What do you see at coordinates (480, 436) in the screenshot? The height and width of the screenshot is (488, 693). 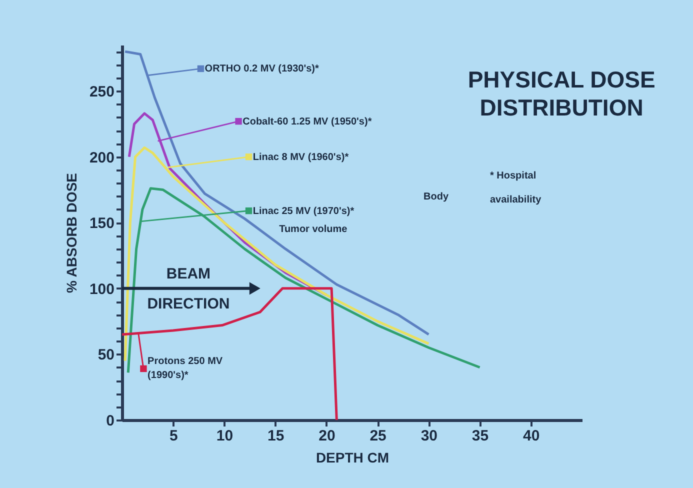 I see `x-tick-label: 35` at bounding box center [480, 436].